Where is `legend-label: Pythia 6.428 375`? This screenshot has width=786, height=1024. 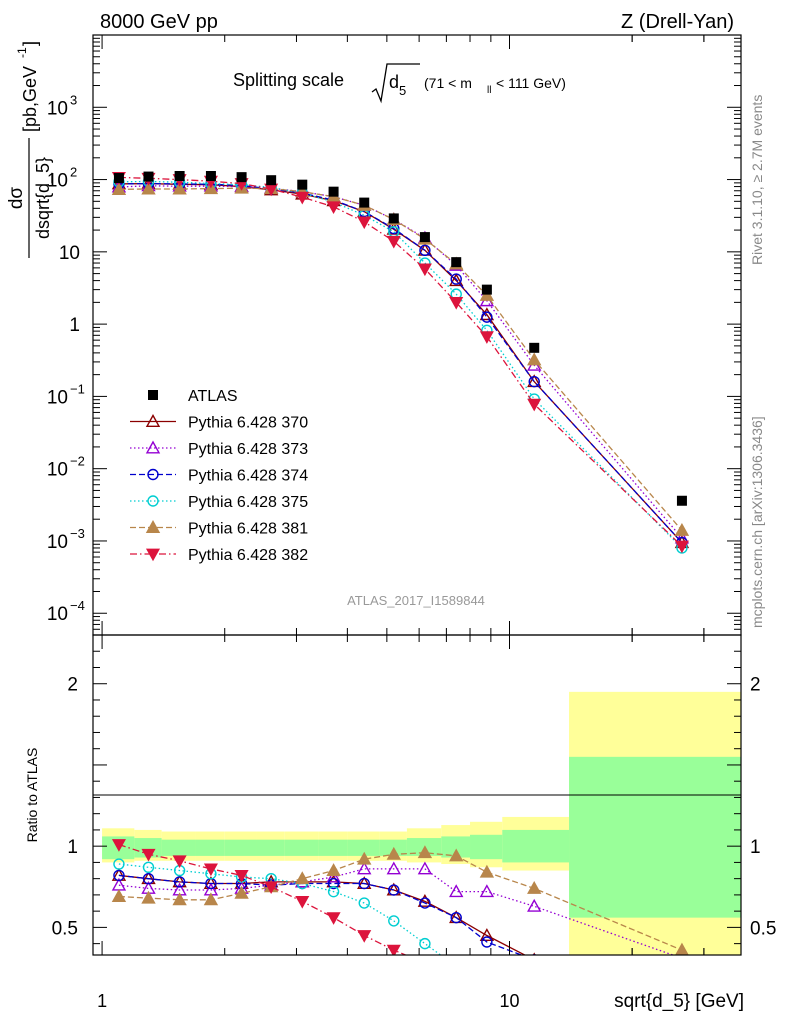 legend-label: Pythia 6.428 375 is located at coordinates (248, 502).